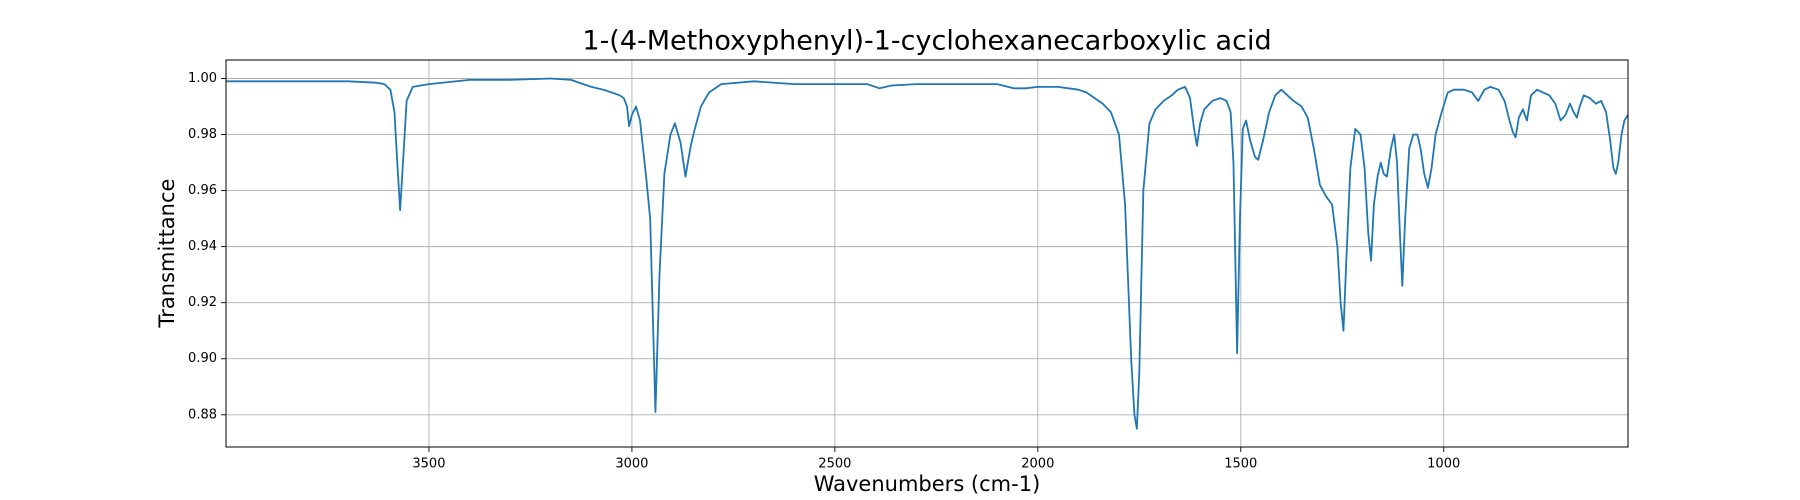 This screenshot has height=500, width=1800. Describe the element at coordinates (631, 464) in the screenshot. I see `x-tick-label: 3000` at that location.